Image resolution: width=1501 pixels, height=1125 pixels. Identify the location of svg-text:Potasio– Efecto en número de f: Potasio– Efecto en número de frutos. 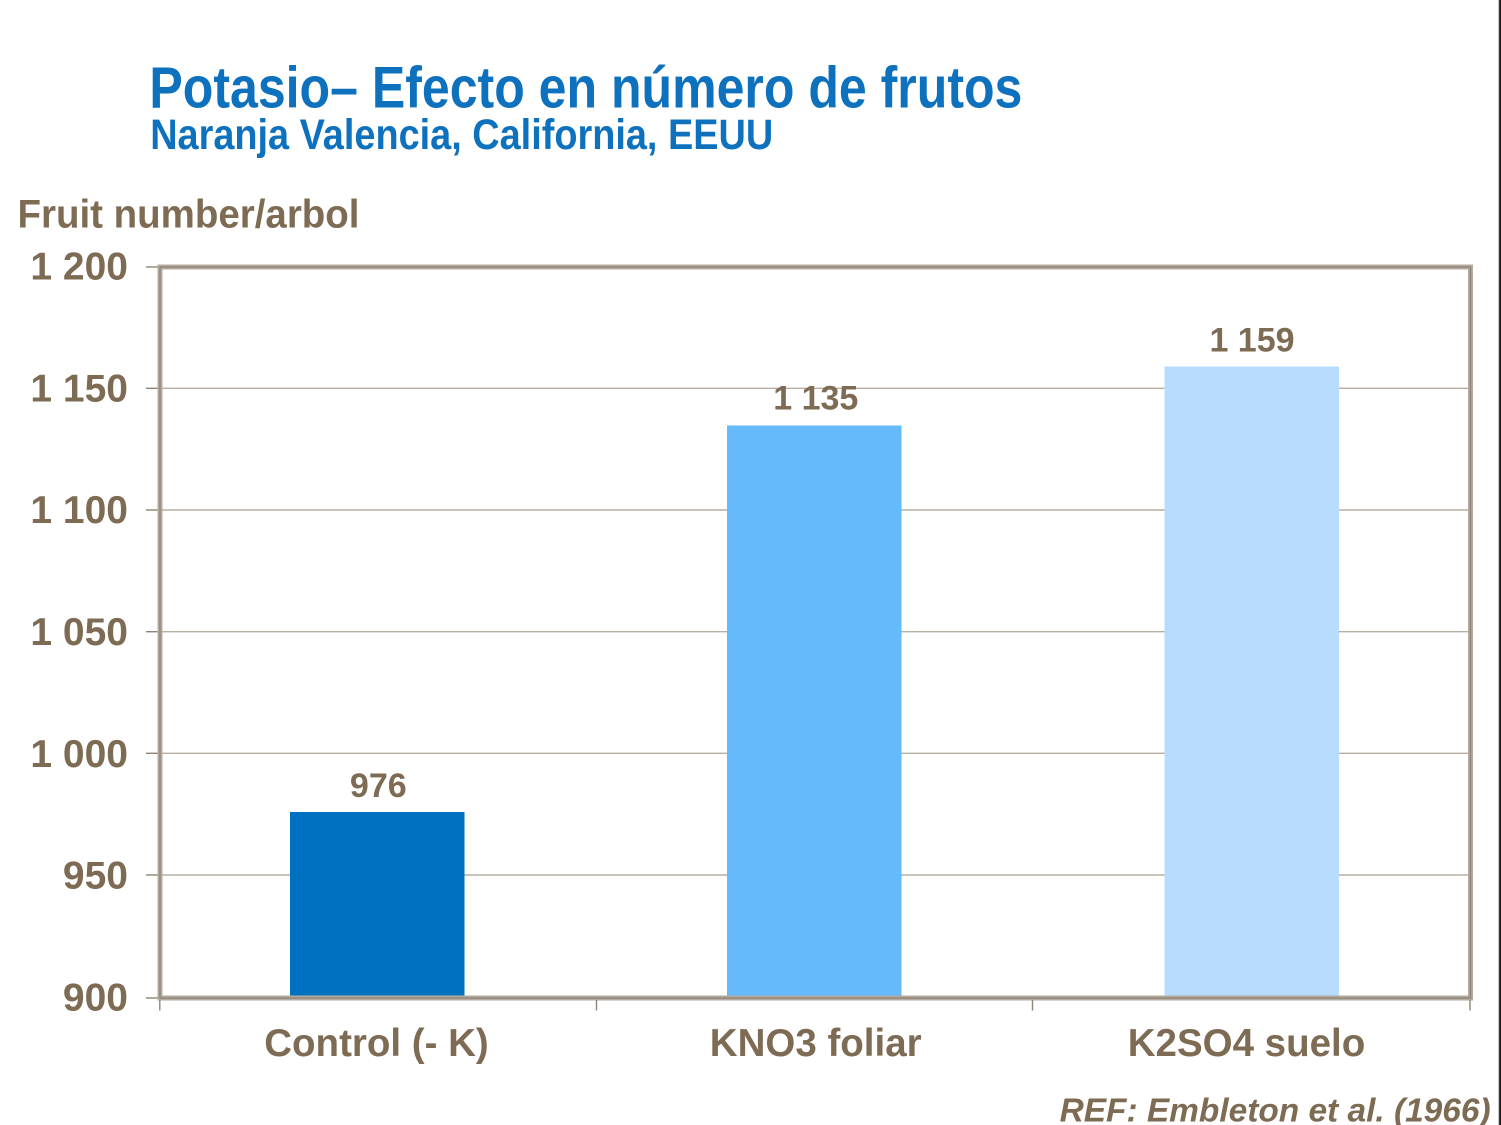
(585, 88).